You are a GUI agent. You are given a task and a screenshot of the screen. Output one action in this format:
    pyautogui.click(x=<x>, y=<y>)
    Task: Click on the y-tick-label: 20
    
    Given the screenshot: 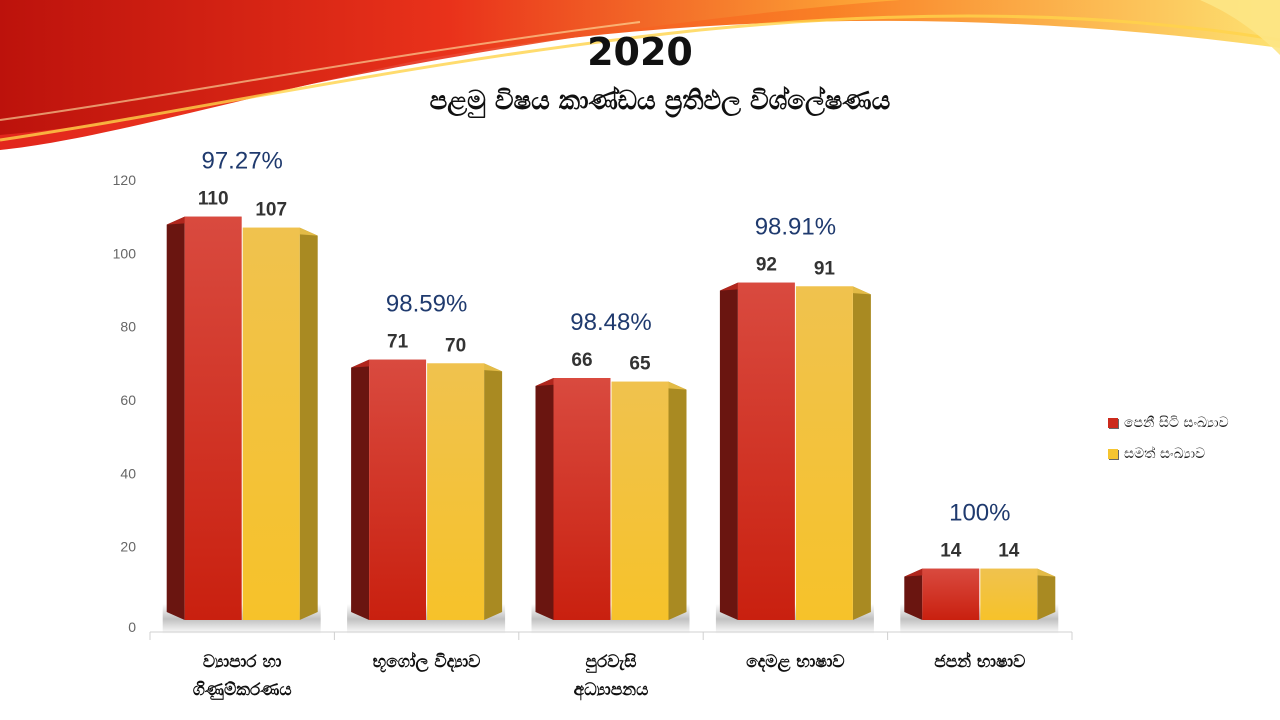 What is the action you would take?
    pyautogui.click(x=128, y=547)
    